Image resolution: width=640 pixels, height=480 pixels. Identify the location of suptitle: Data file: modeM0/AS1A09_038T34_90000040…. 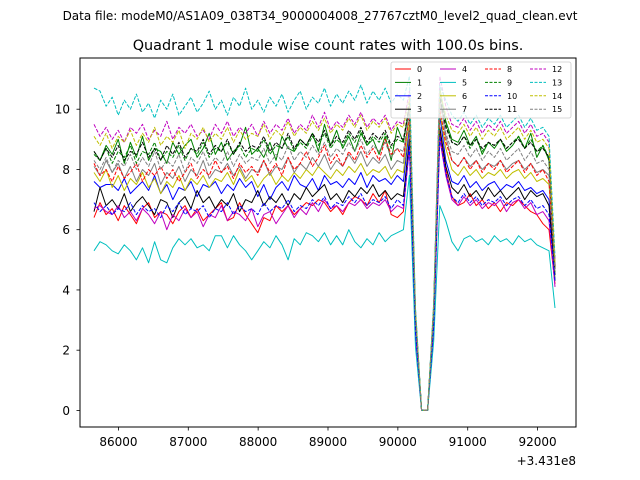
(320, 16).